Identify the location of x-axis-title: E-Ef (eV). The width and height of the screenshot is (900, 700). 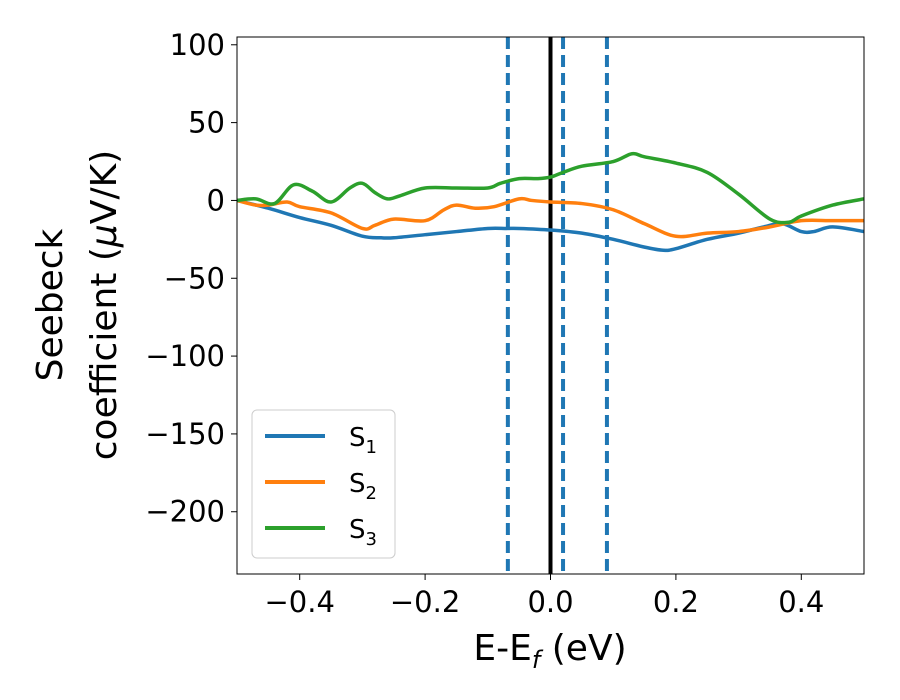
(549, 651).